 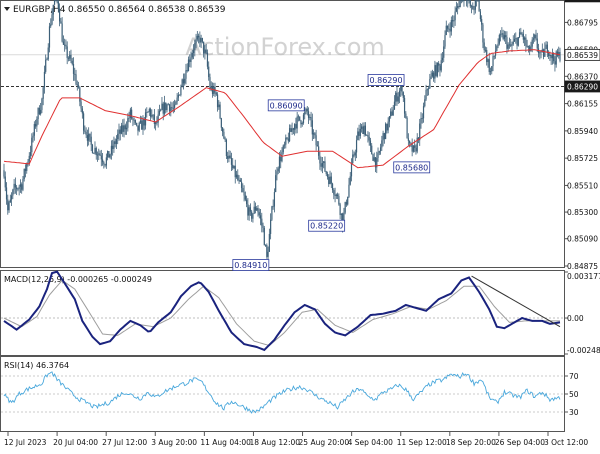 What do you see at coordinates (583, 350) in the screenshot?
I see `macd-axis-tick-label: -0.002482` at bounding box center [583, 350].